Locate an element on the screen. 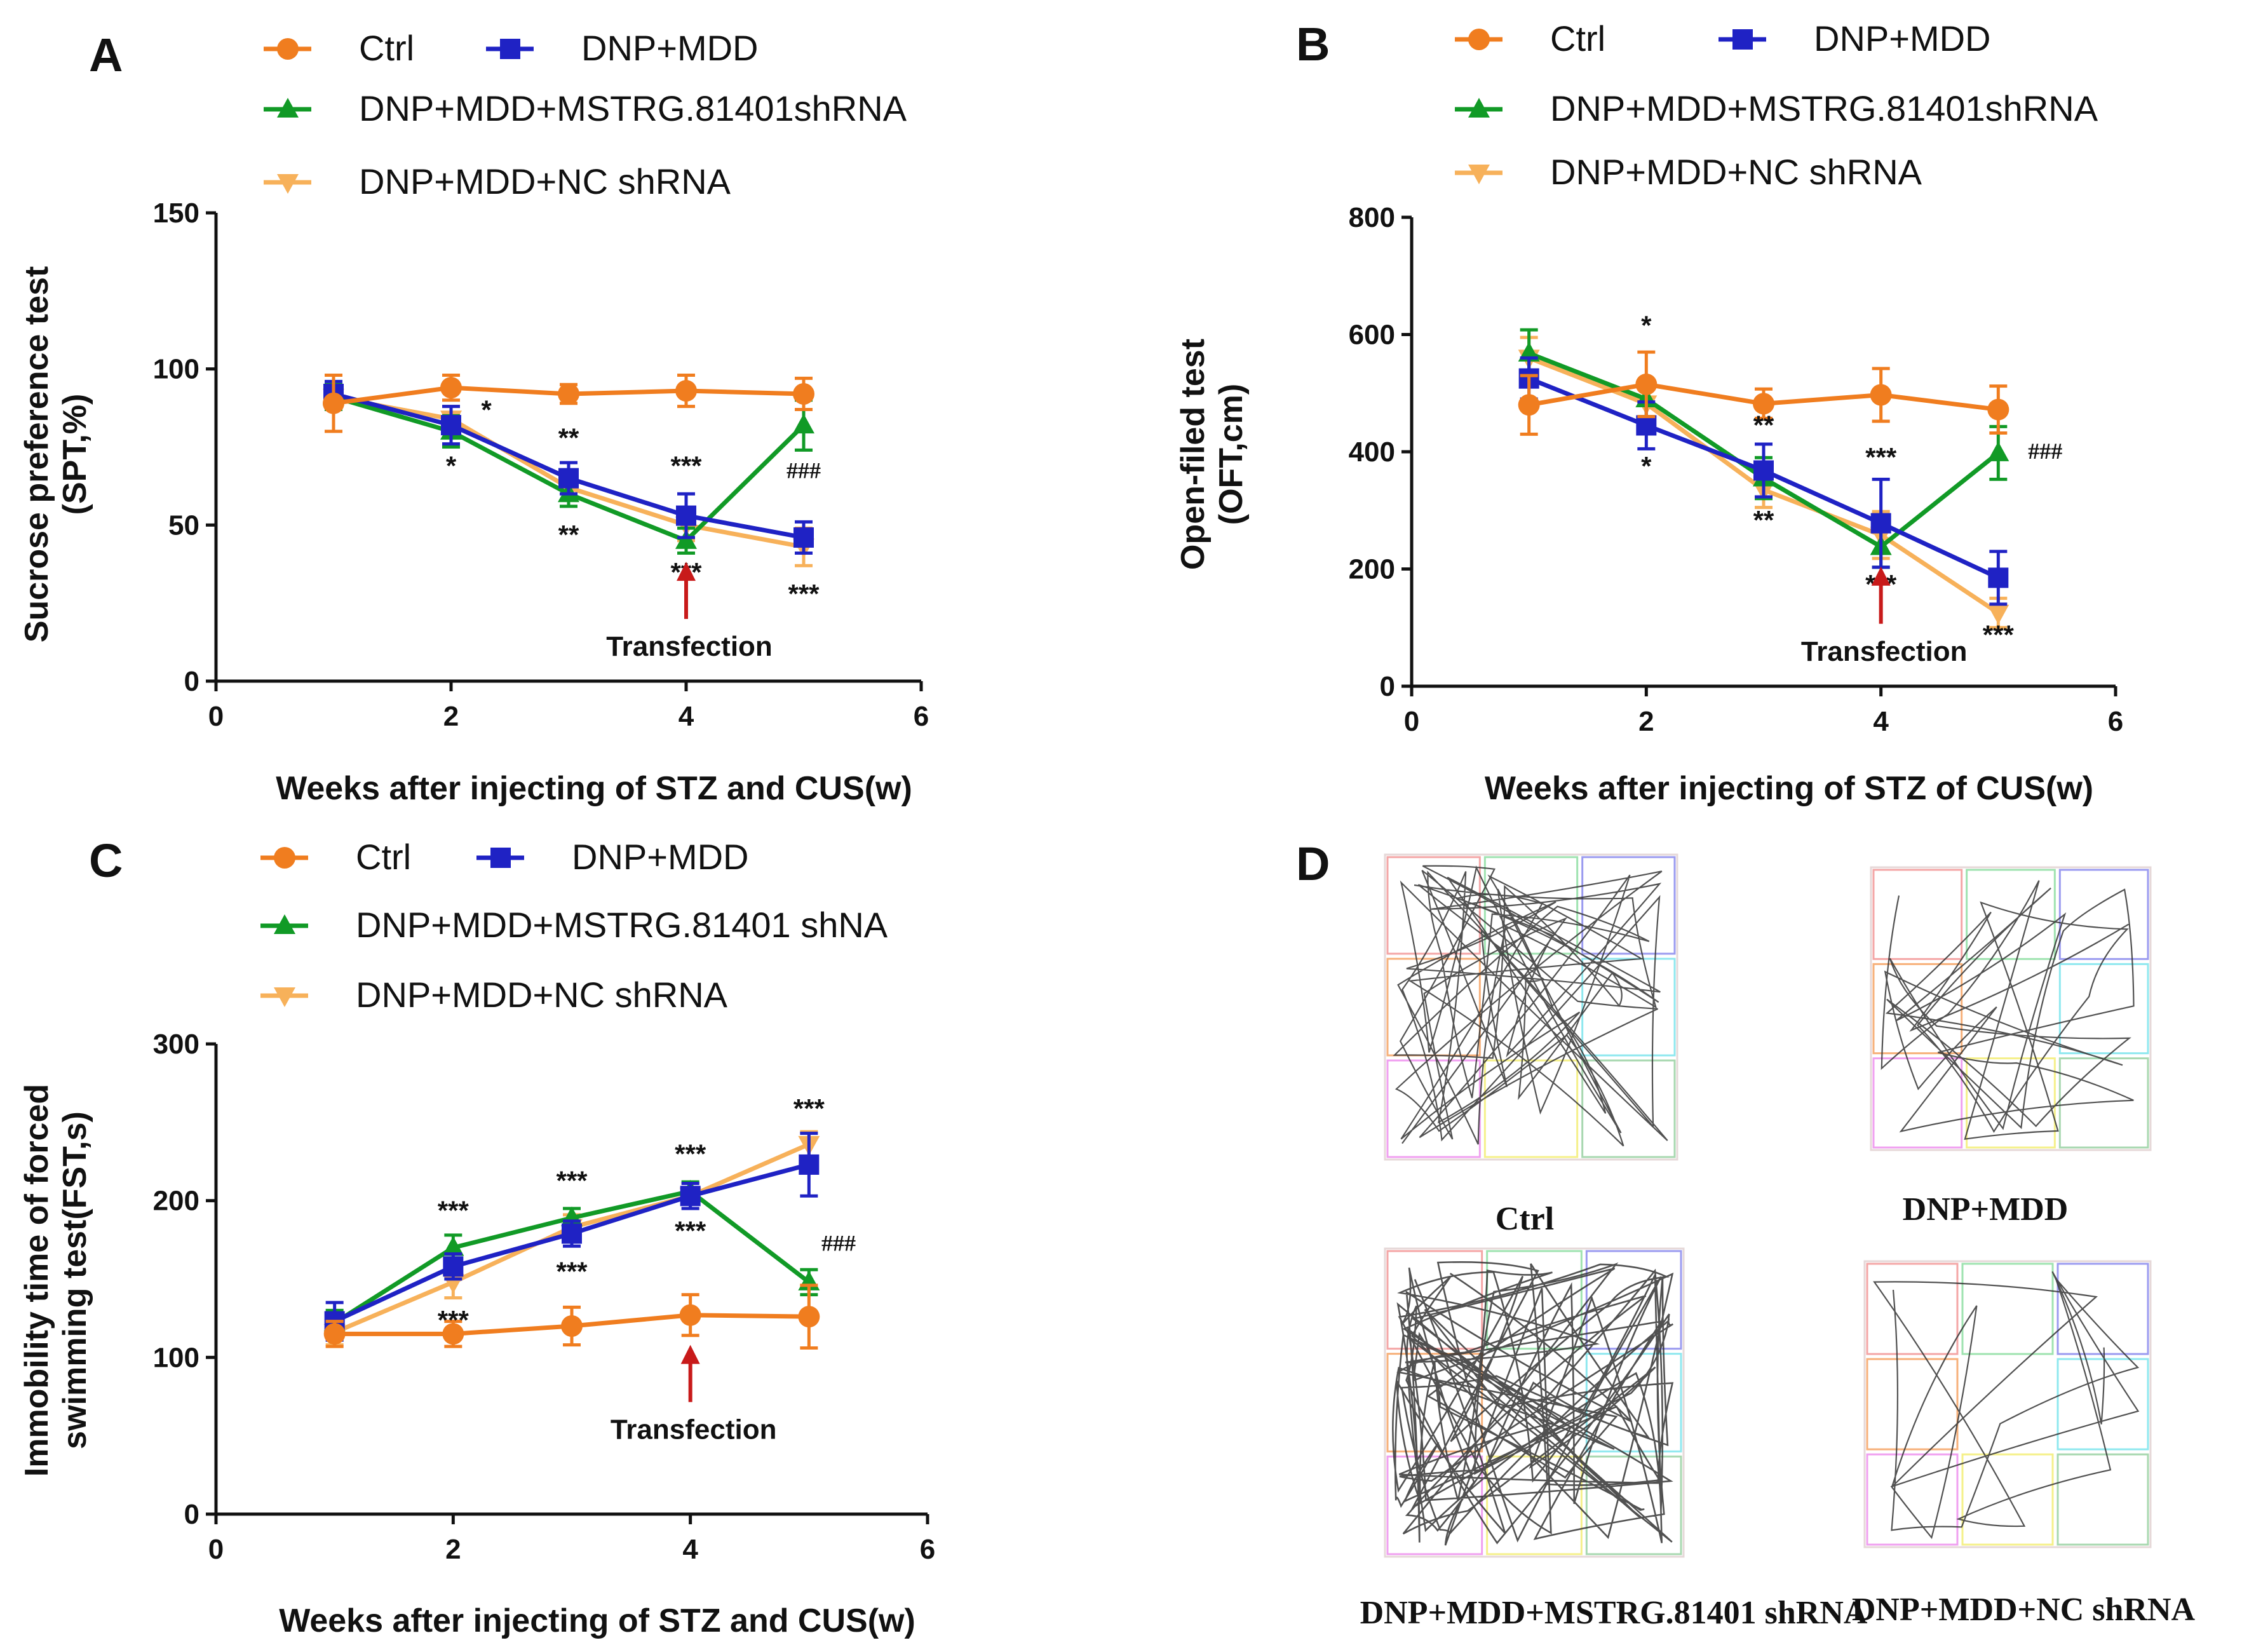  x-axis-title: Weeks after injecting of STZ and CUS(w) is located at coordinates (594, 789).